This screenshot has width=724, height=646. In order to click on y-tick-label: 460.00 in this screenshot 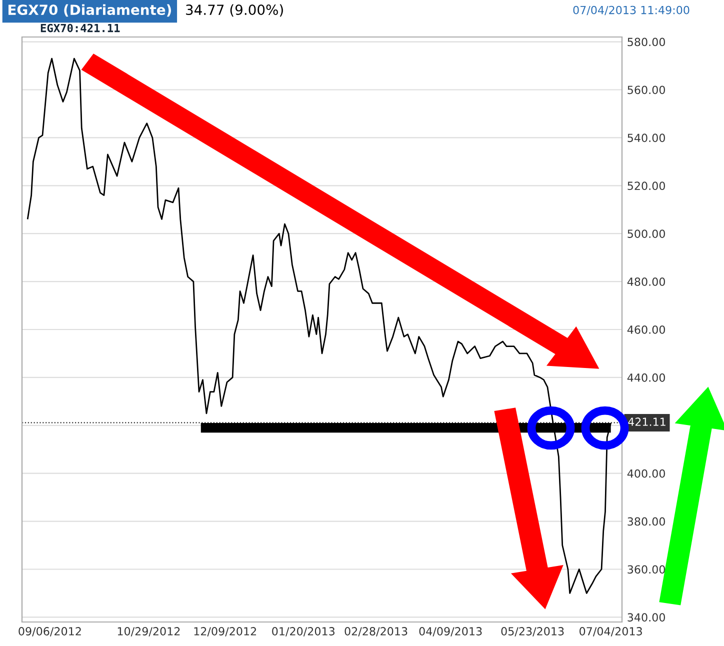, I will do `click(646, 329)`.